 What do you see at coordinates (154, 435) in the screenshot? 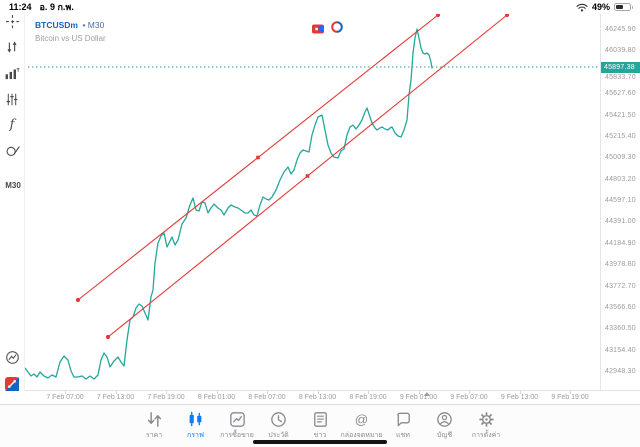
I see `tab-quotes-label: ราคา` at bounding box center [154, 435].